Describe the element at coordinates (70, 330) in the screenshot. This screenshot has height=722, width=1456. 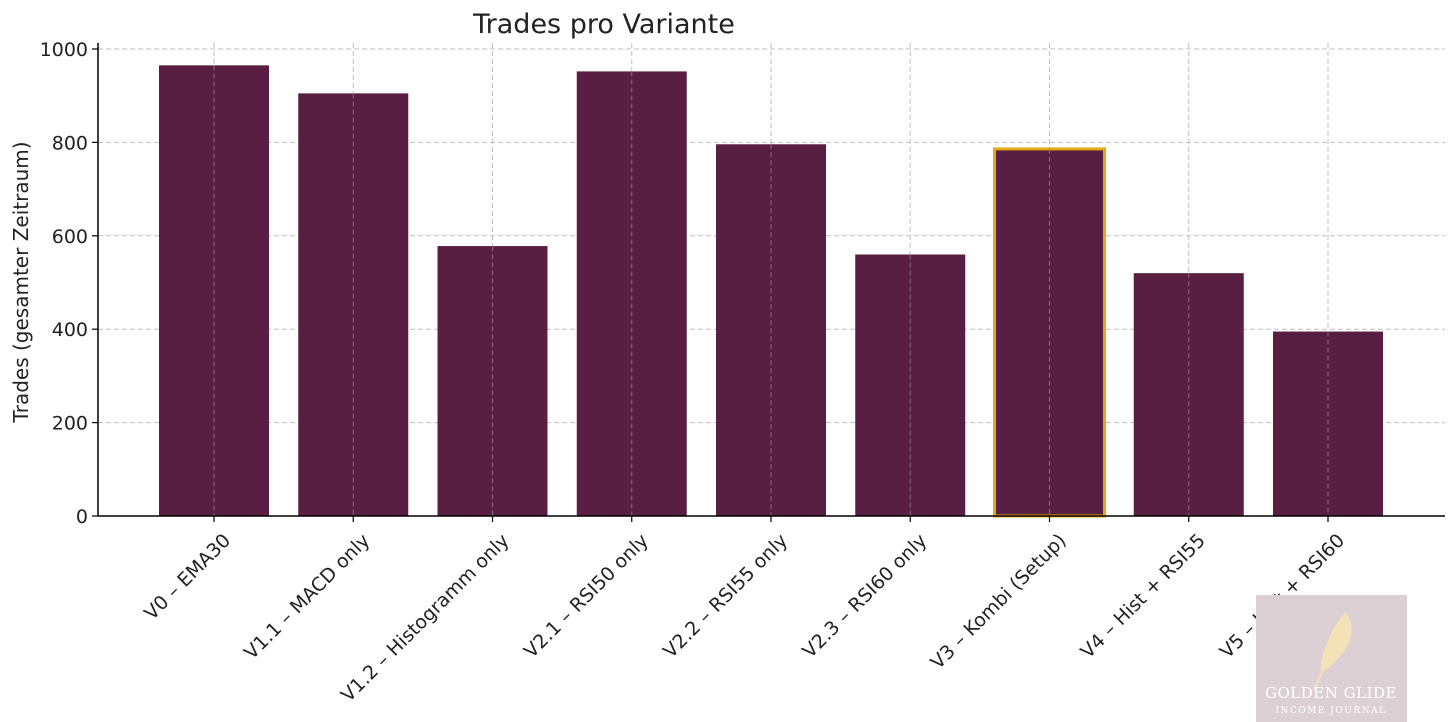
I see `y-tick-label: 400` at that location.